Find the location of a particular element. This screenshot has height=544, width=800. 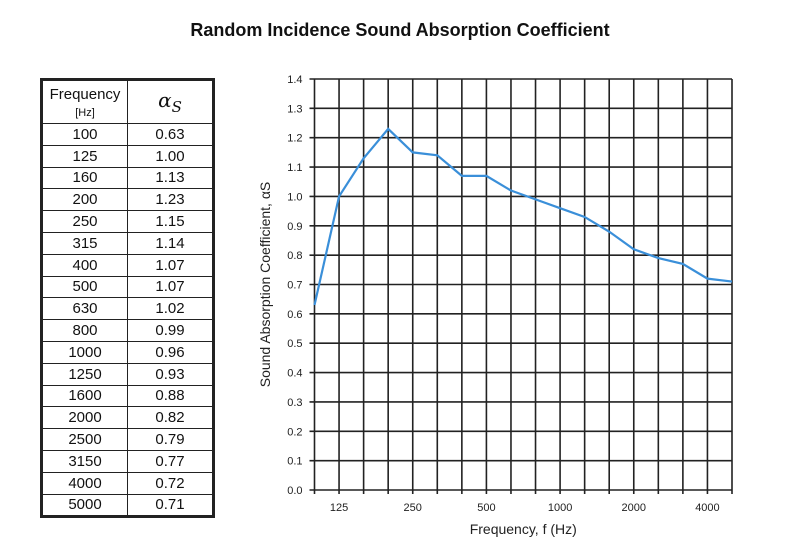

table-row: 315 1.14 is located at coordinates (127, 243).